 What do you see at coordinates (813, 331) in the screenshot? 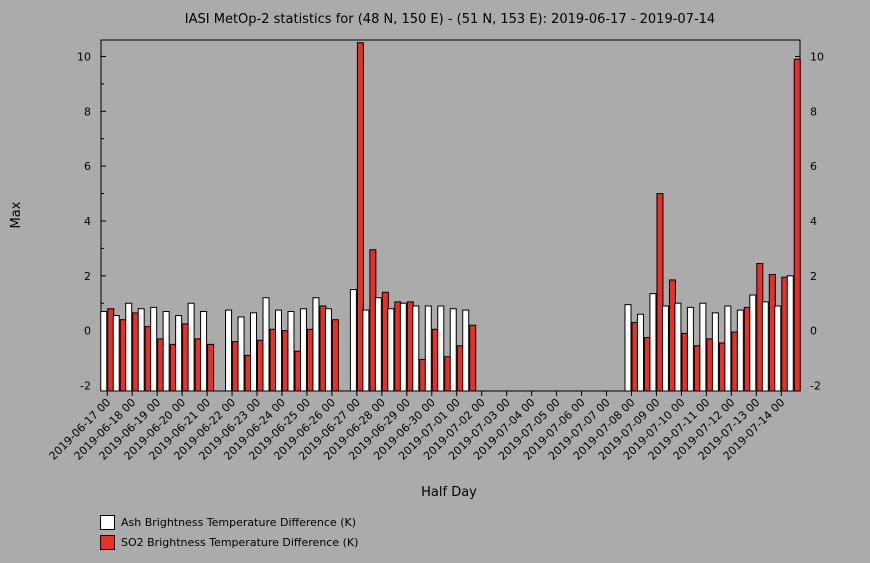
I see `y-tick-label-right: 0` at bounding box center [813, 331].